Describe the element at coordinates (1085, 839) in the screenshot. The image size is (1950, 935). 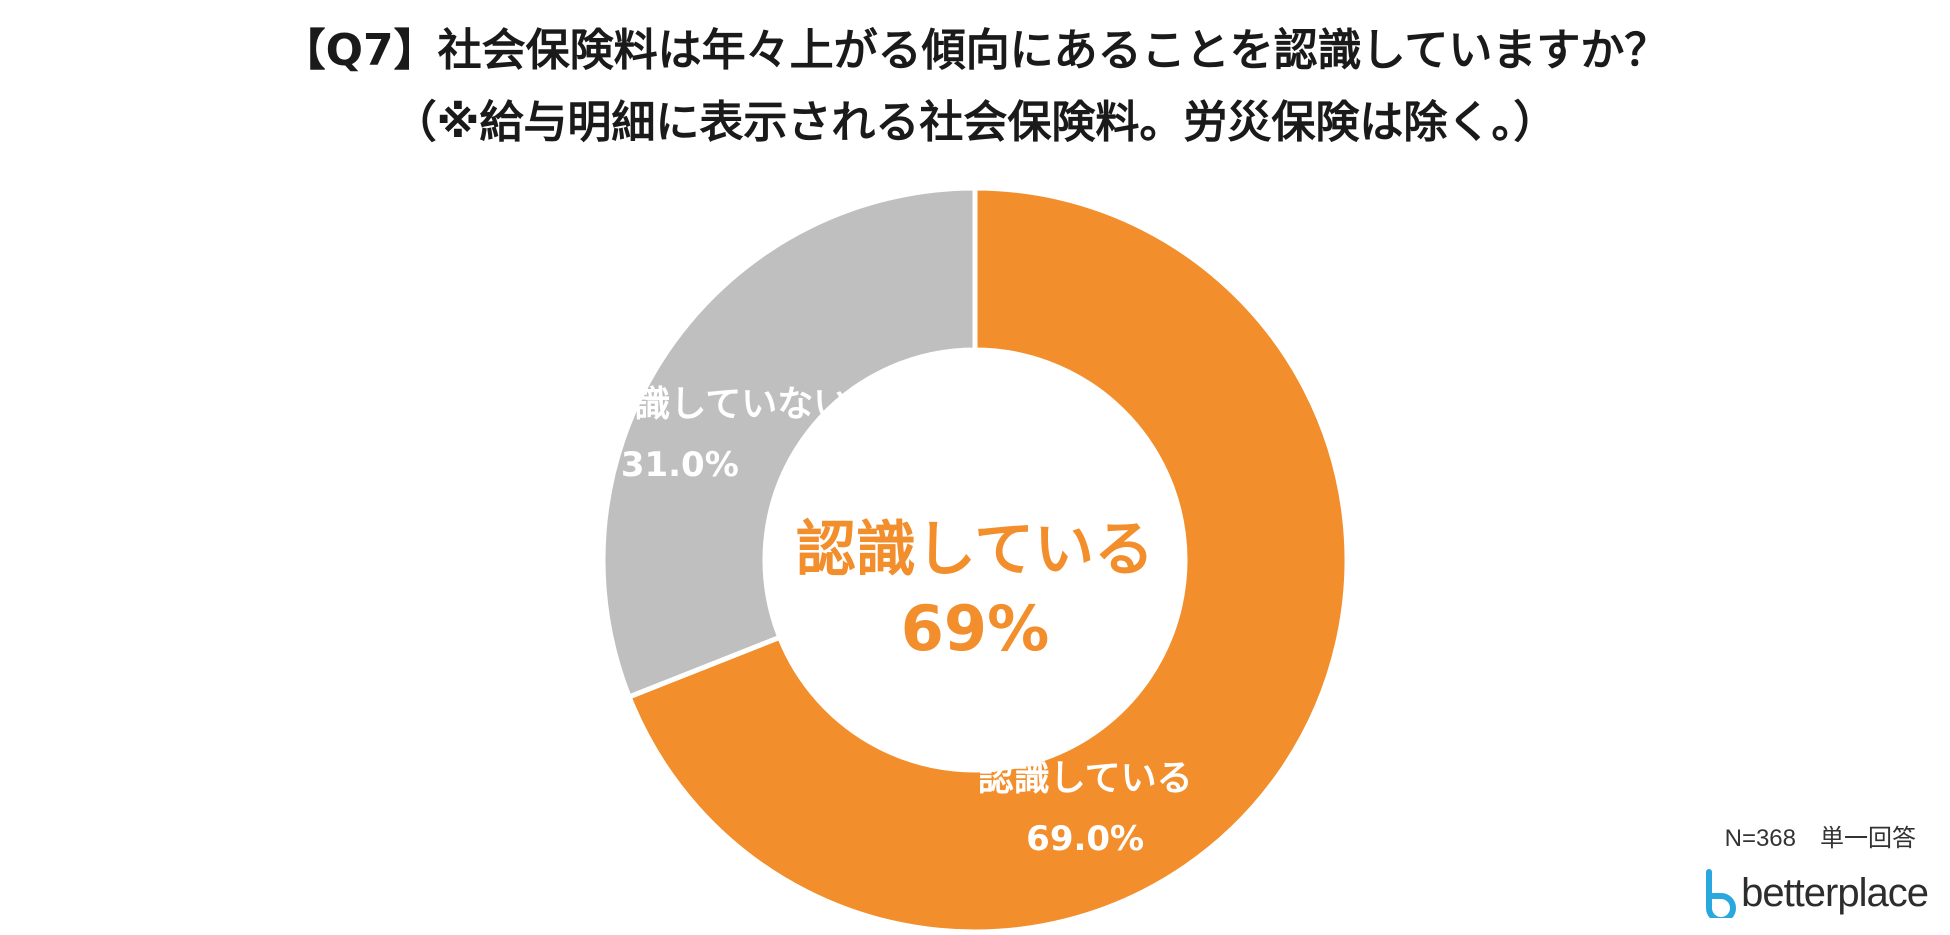
I see `slice-0-value-label: 69.0%` at that location.